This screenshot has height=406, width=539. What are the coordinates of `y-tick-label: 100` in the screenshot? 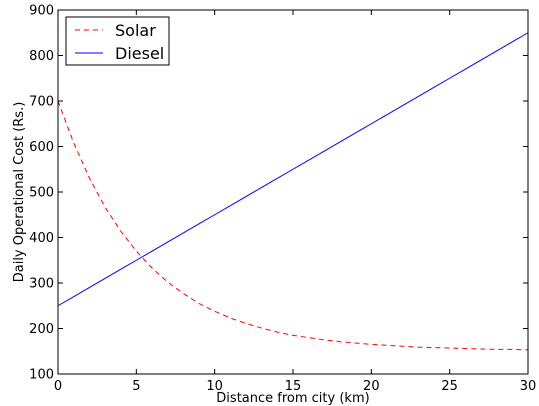 It's located at (41, 375).